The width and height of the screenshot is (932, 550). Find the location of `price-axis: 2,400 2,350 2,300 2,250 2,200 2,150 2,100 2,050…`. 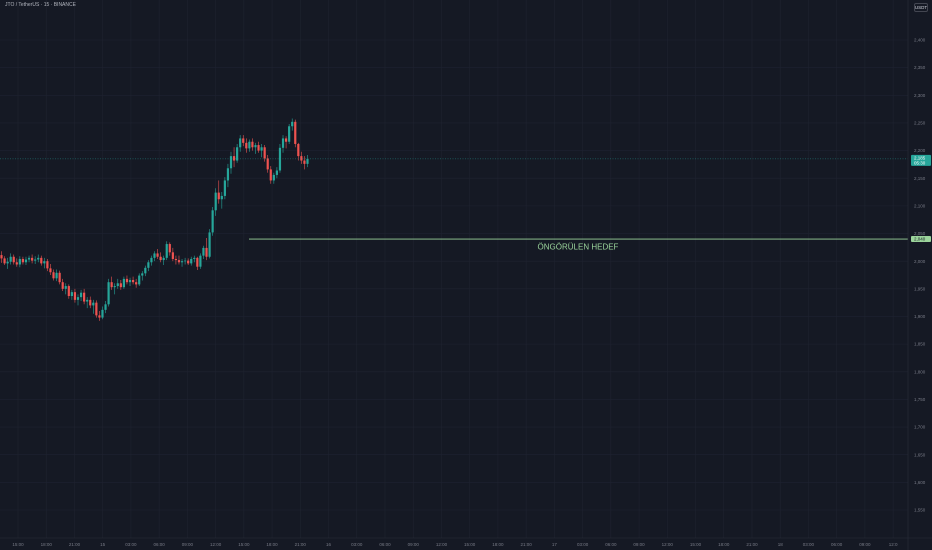

price-axis: 2,400 2,350 2,300 2,250 2,200 2,150 2,100 2,050… is located at coordinates (920, 275).